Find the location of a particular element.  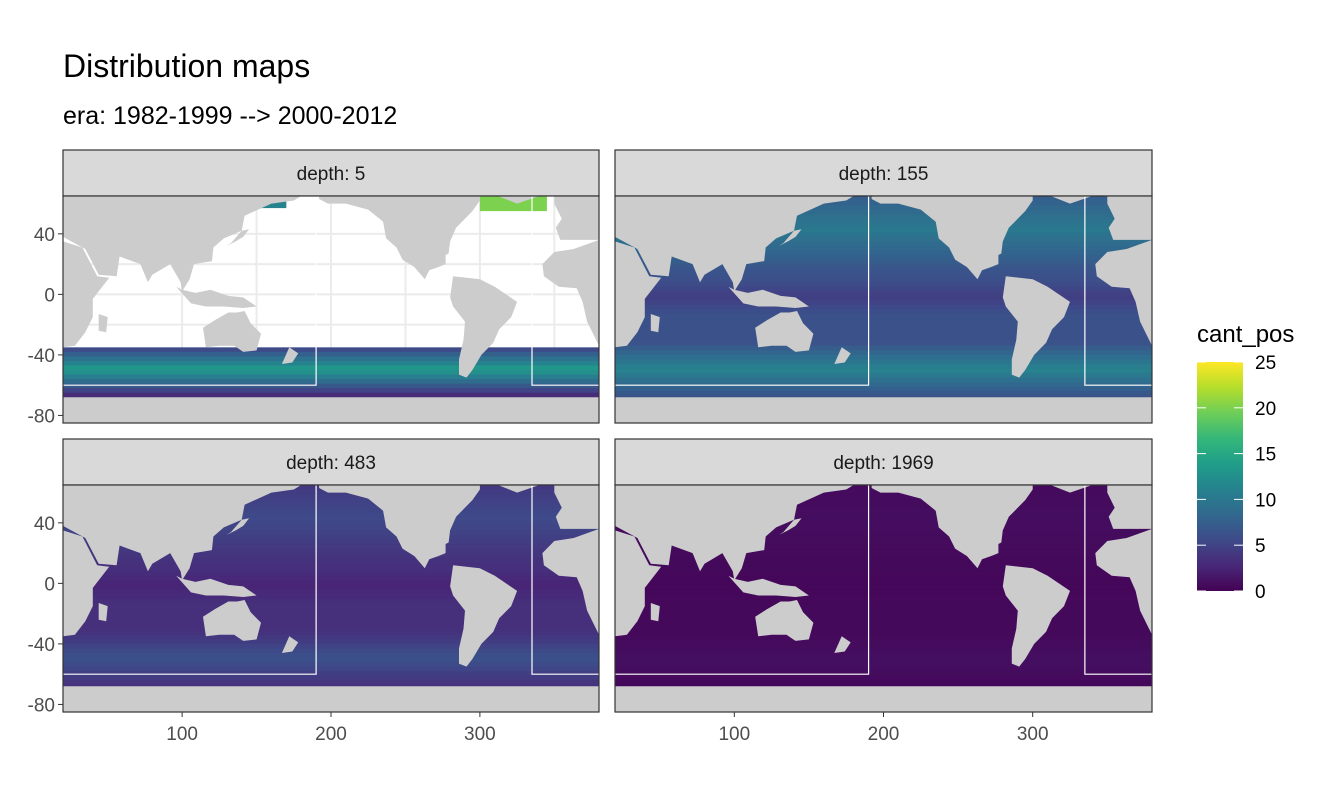

legend-tick-label: 10 is located at coordinates (1265, 500).